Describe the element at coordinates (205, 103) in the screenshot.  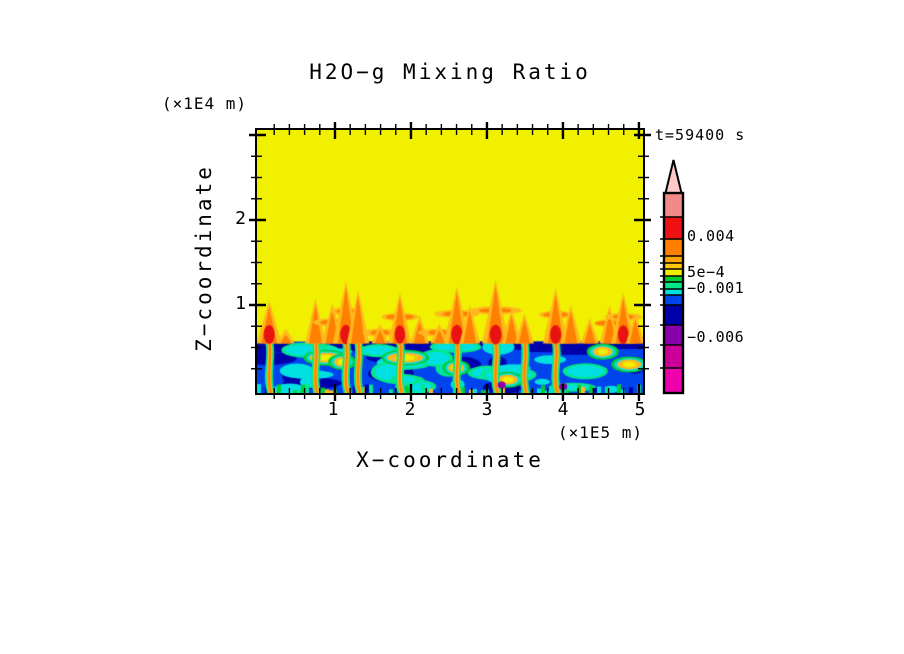
I see `z-axis-unit: (×1E4 m)` at that location.